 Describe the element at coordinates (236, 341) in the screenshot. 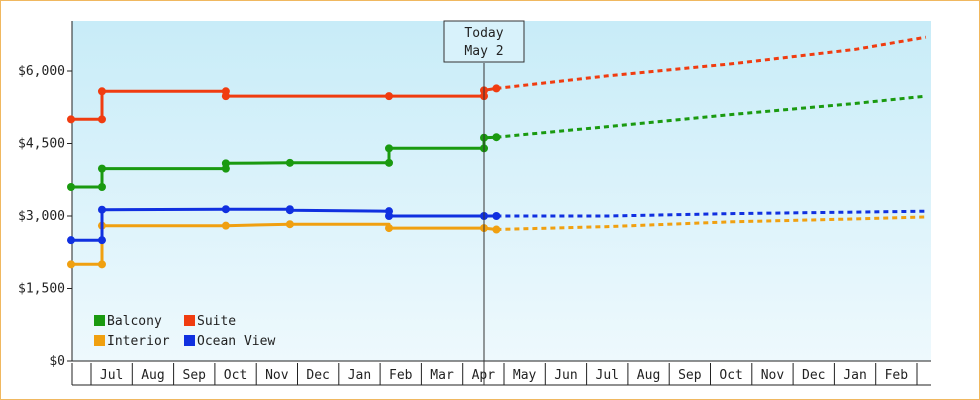

I see `legend-label: Ocean View` at that location.